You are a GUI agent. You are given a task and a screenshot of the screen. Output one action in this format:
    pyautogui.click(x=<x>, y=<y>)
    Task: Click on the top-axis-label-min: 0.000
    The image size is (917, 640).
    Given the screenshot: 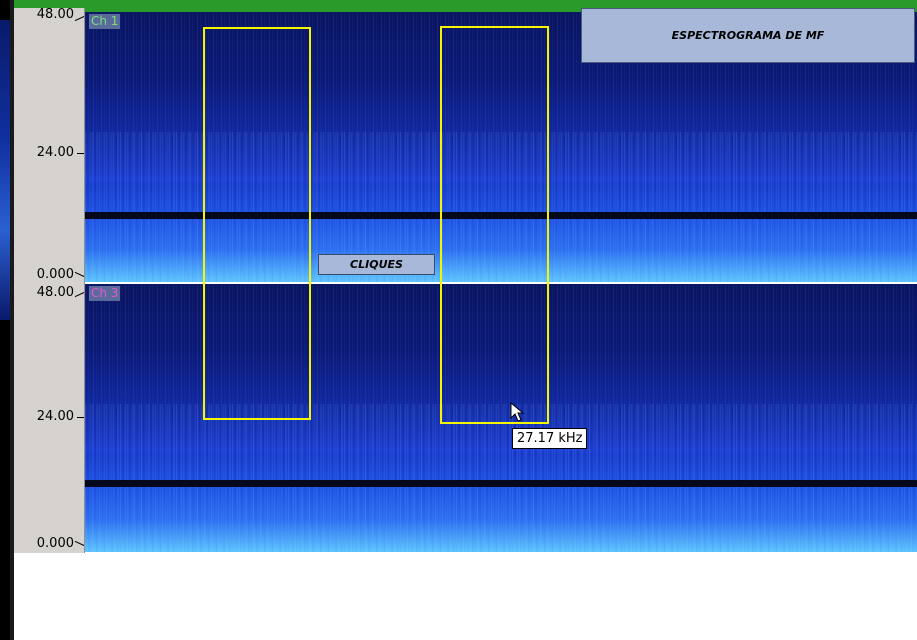 What is the action you would take?
    pyautogui.click(x=55, y=274)
    